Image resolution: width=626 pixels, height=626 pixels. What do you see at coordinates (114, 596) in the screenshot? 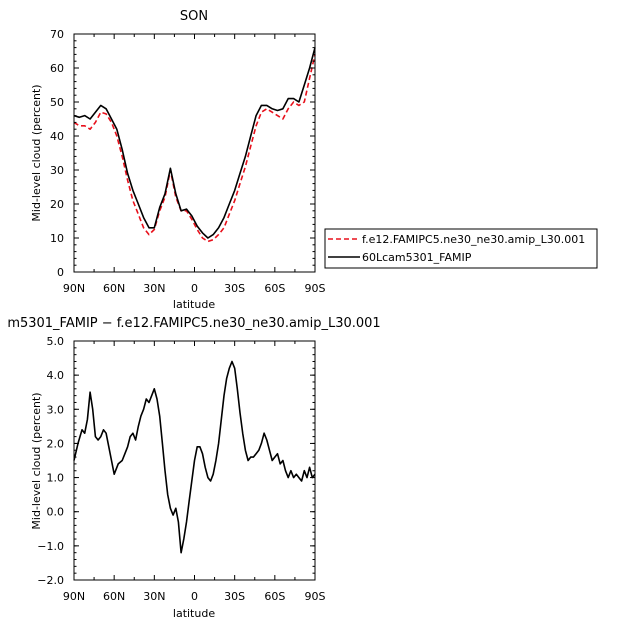
I see `bottom-x-tick-label: 60N` at bounding box center [114, 596].